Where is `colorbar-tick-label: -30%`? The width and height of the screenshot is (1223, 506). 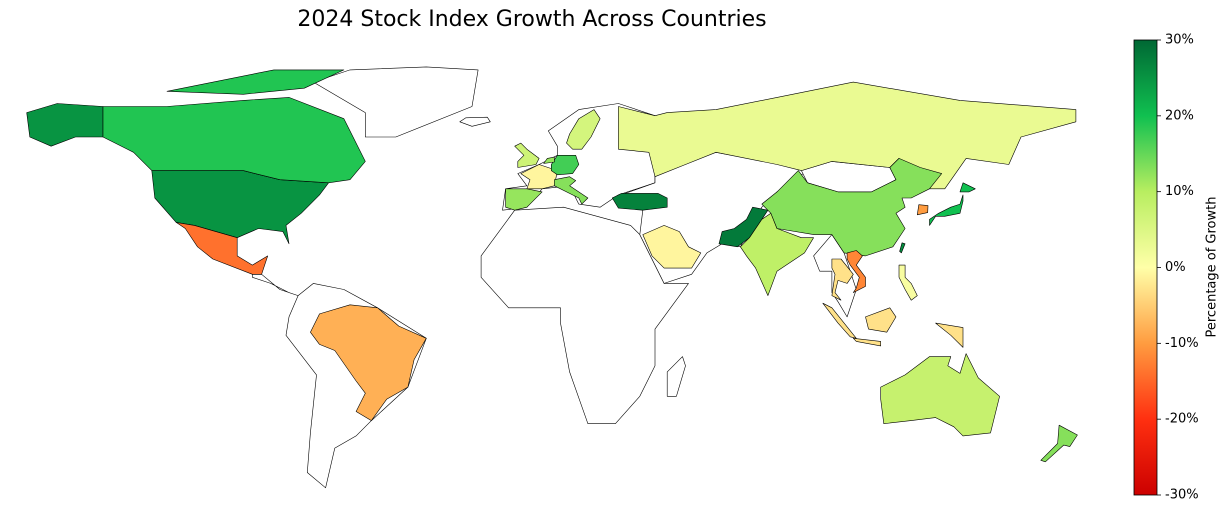
colorbar-tick-label: -30% is located at coordinates (1182, 495).